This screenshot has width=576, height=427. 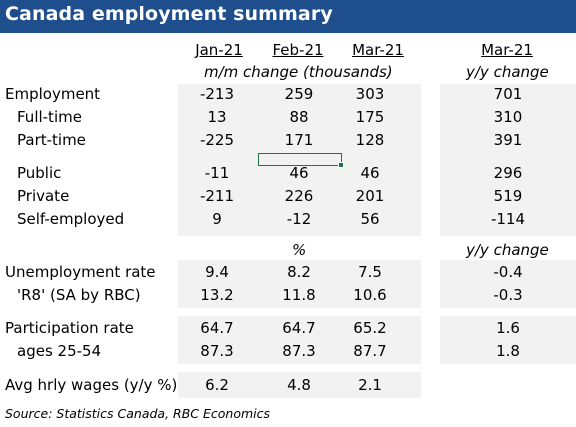 What do you see at coordinates (217, 117) in the screenshot?
I see `cell-fulltime-jan: 13` at bounding box center [217, 117].